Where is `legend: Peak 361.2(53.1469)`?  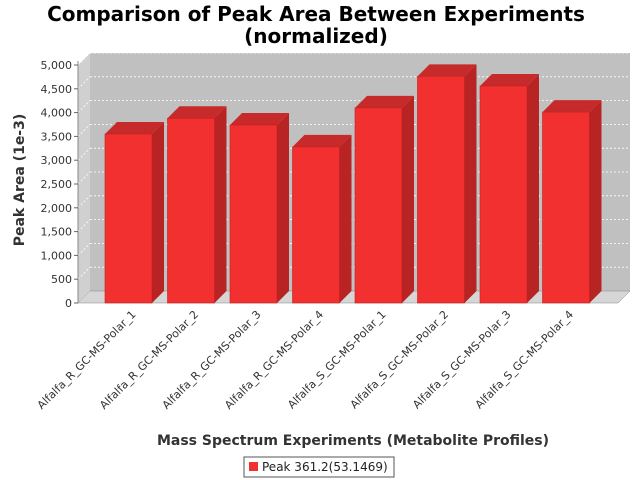
legend: Peak 361.2(53.1469) is located at coordinates (319, 467).